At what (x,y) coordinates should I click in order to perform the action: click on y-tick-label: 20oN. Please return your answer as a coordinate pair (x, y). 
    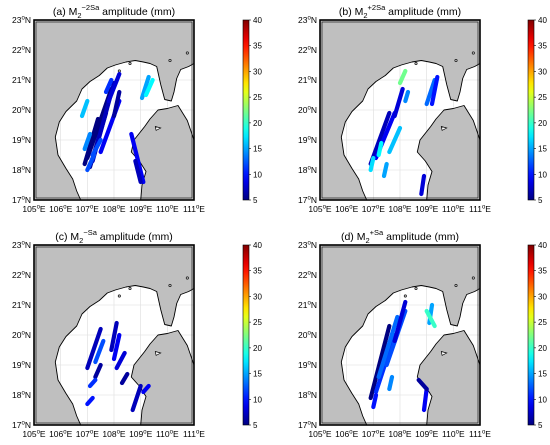
    Looking at the image, I should click on (21, 110).